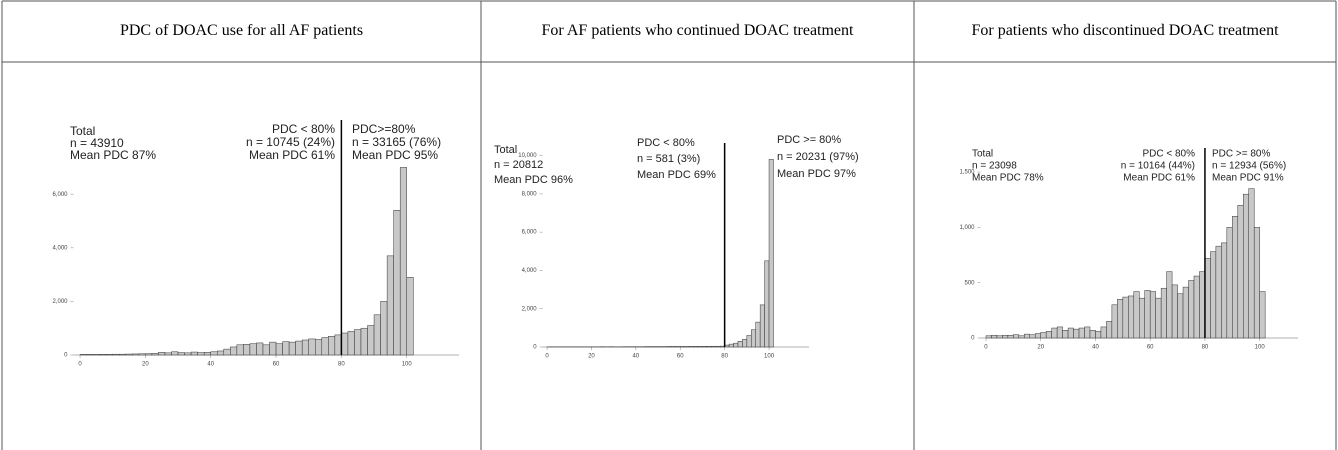  Describe the element at coordinates (1249, 166) in the screenshot. I see `annotation: n = 12934 (56%)` at that location.